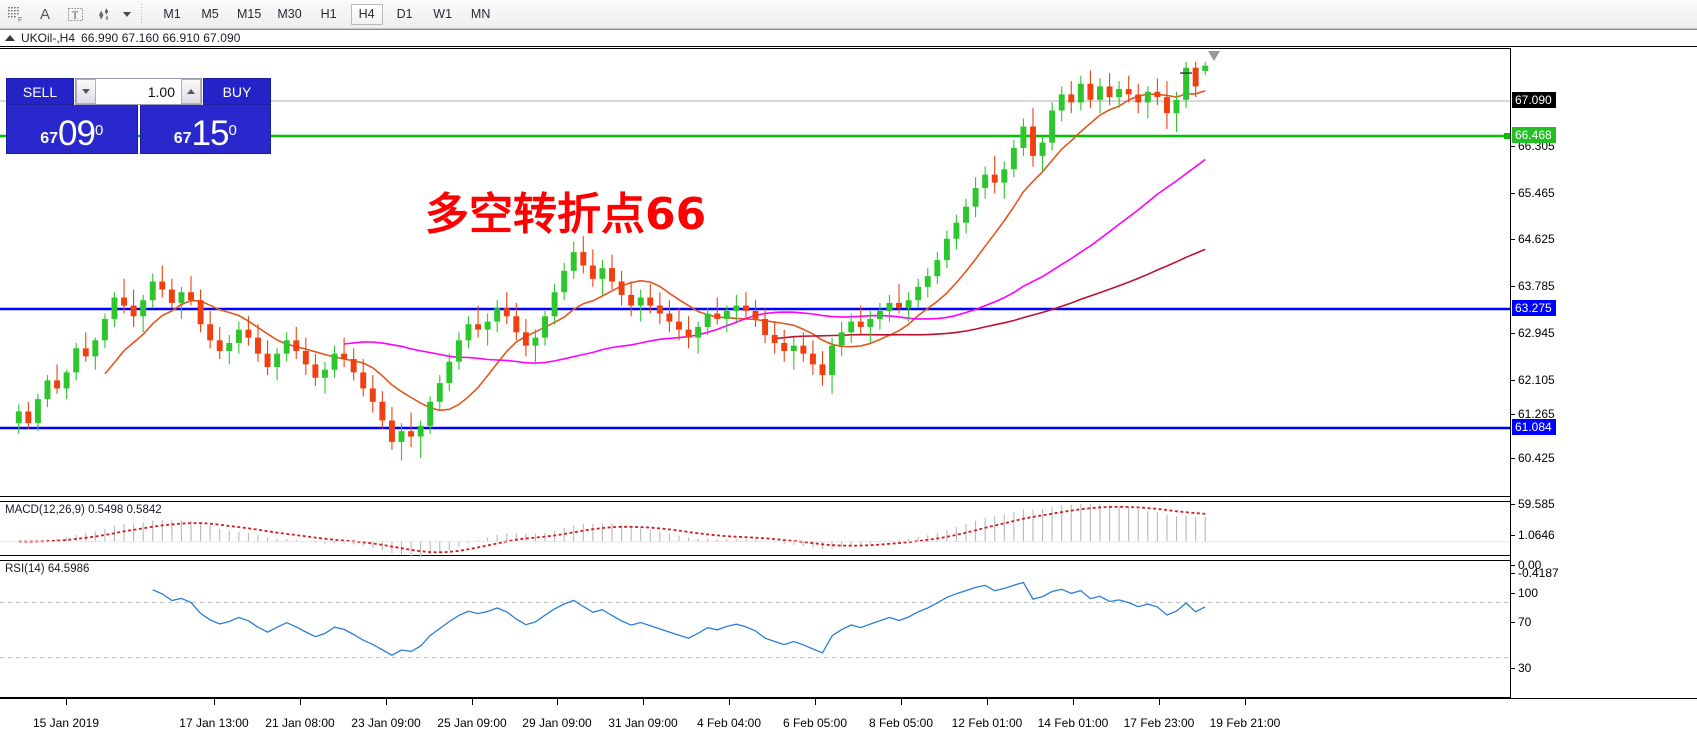 This screenshot has height=754, width=1697. What do you see at coordinates (237, 91) in the screenshot?
I see `buy-button: BUY` at bounding box center [237, 91].